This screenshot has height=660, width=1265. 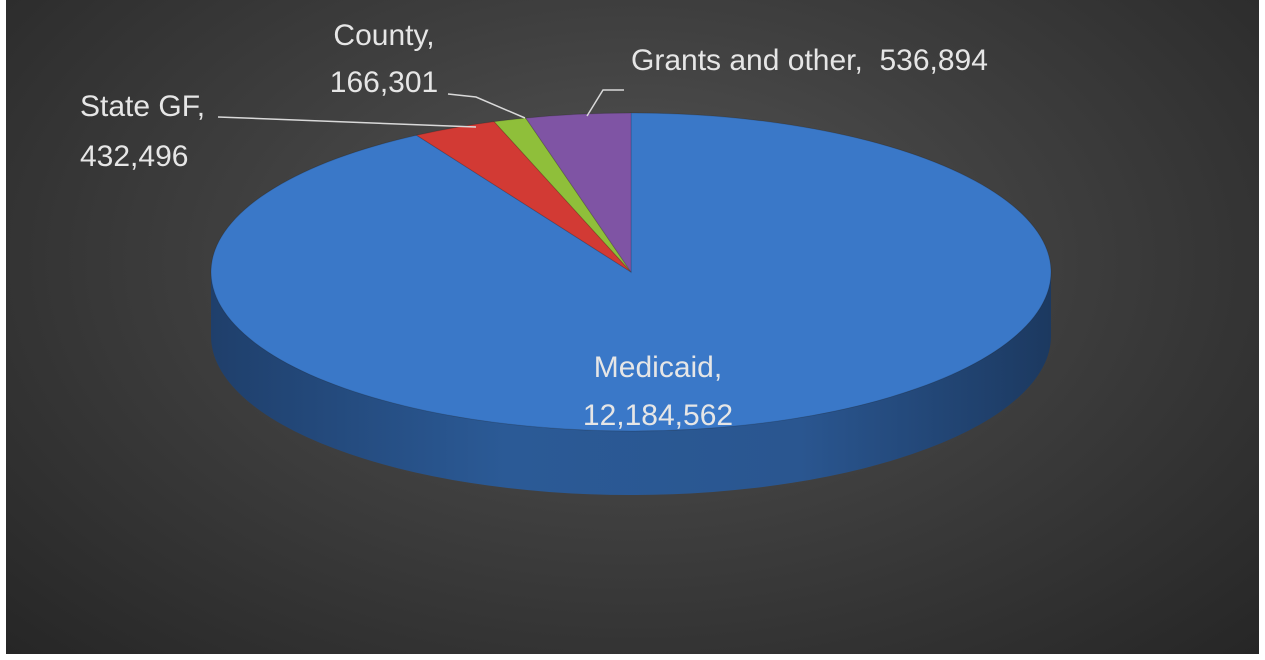 What do you see at coordinates (134, 156) in the screenshot?
I see `label-state-gf-line2: 432,496` at bounding box center [134, 156].